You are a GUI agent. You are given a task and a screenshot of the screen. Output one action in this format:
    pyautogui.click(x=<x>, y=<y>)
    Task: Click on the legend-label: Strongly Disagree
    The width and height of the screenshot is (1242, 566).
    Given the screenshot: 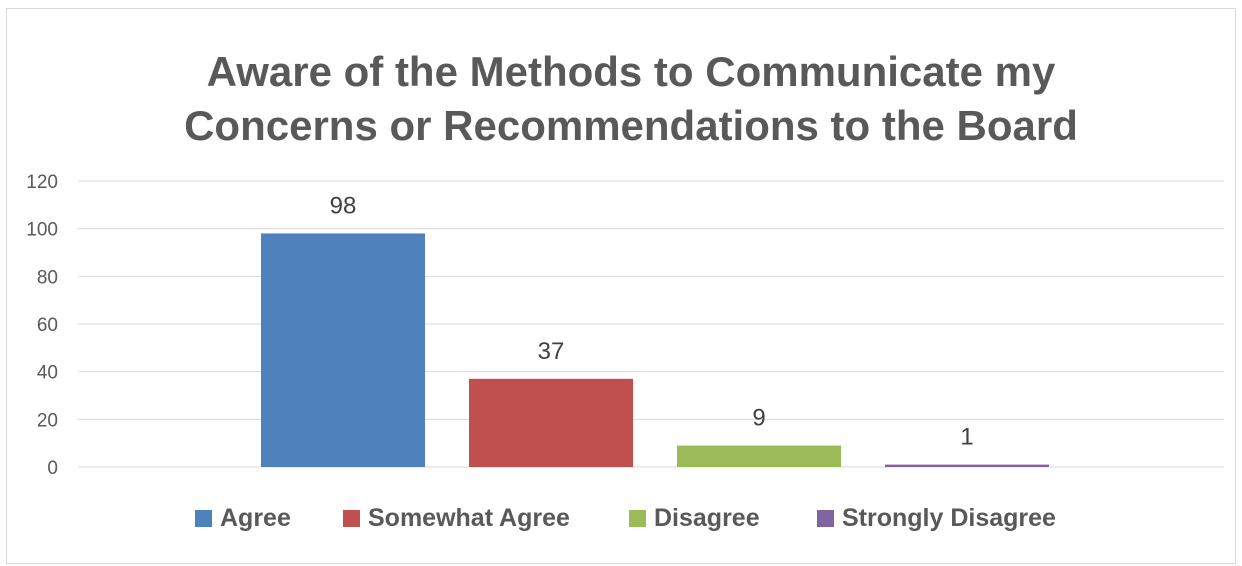 What is the action you would take?
    pyautogui.click(x=949, y=518)
    